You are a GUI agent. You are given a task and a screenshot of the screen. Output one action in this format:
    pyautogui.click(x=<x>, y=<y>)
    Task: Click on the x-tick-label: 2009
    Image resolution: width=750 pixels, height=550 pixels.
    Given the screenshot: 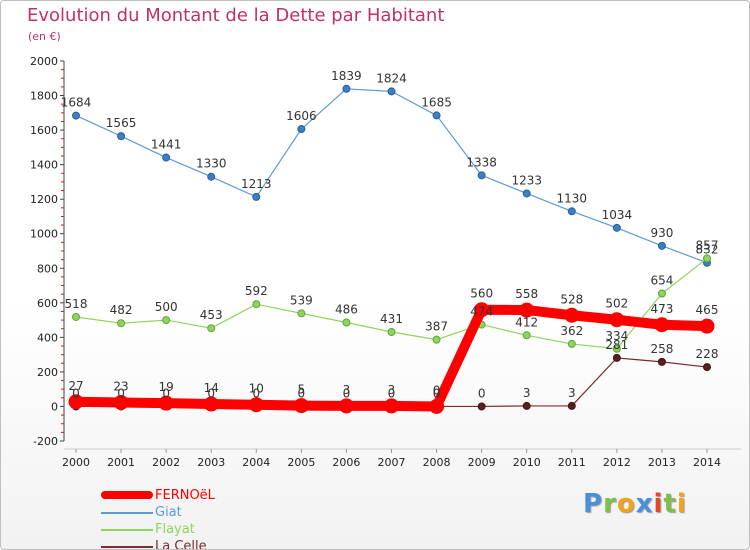 What is the action you would take?
    pyautogui.click(x=482, y=462)
    